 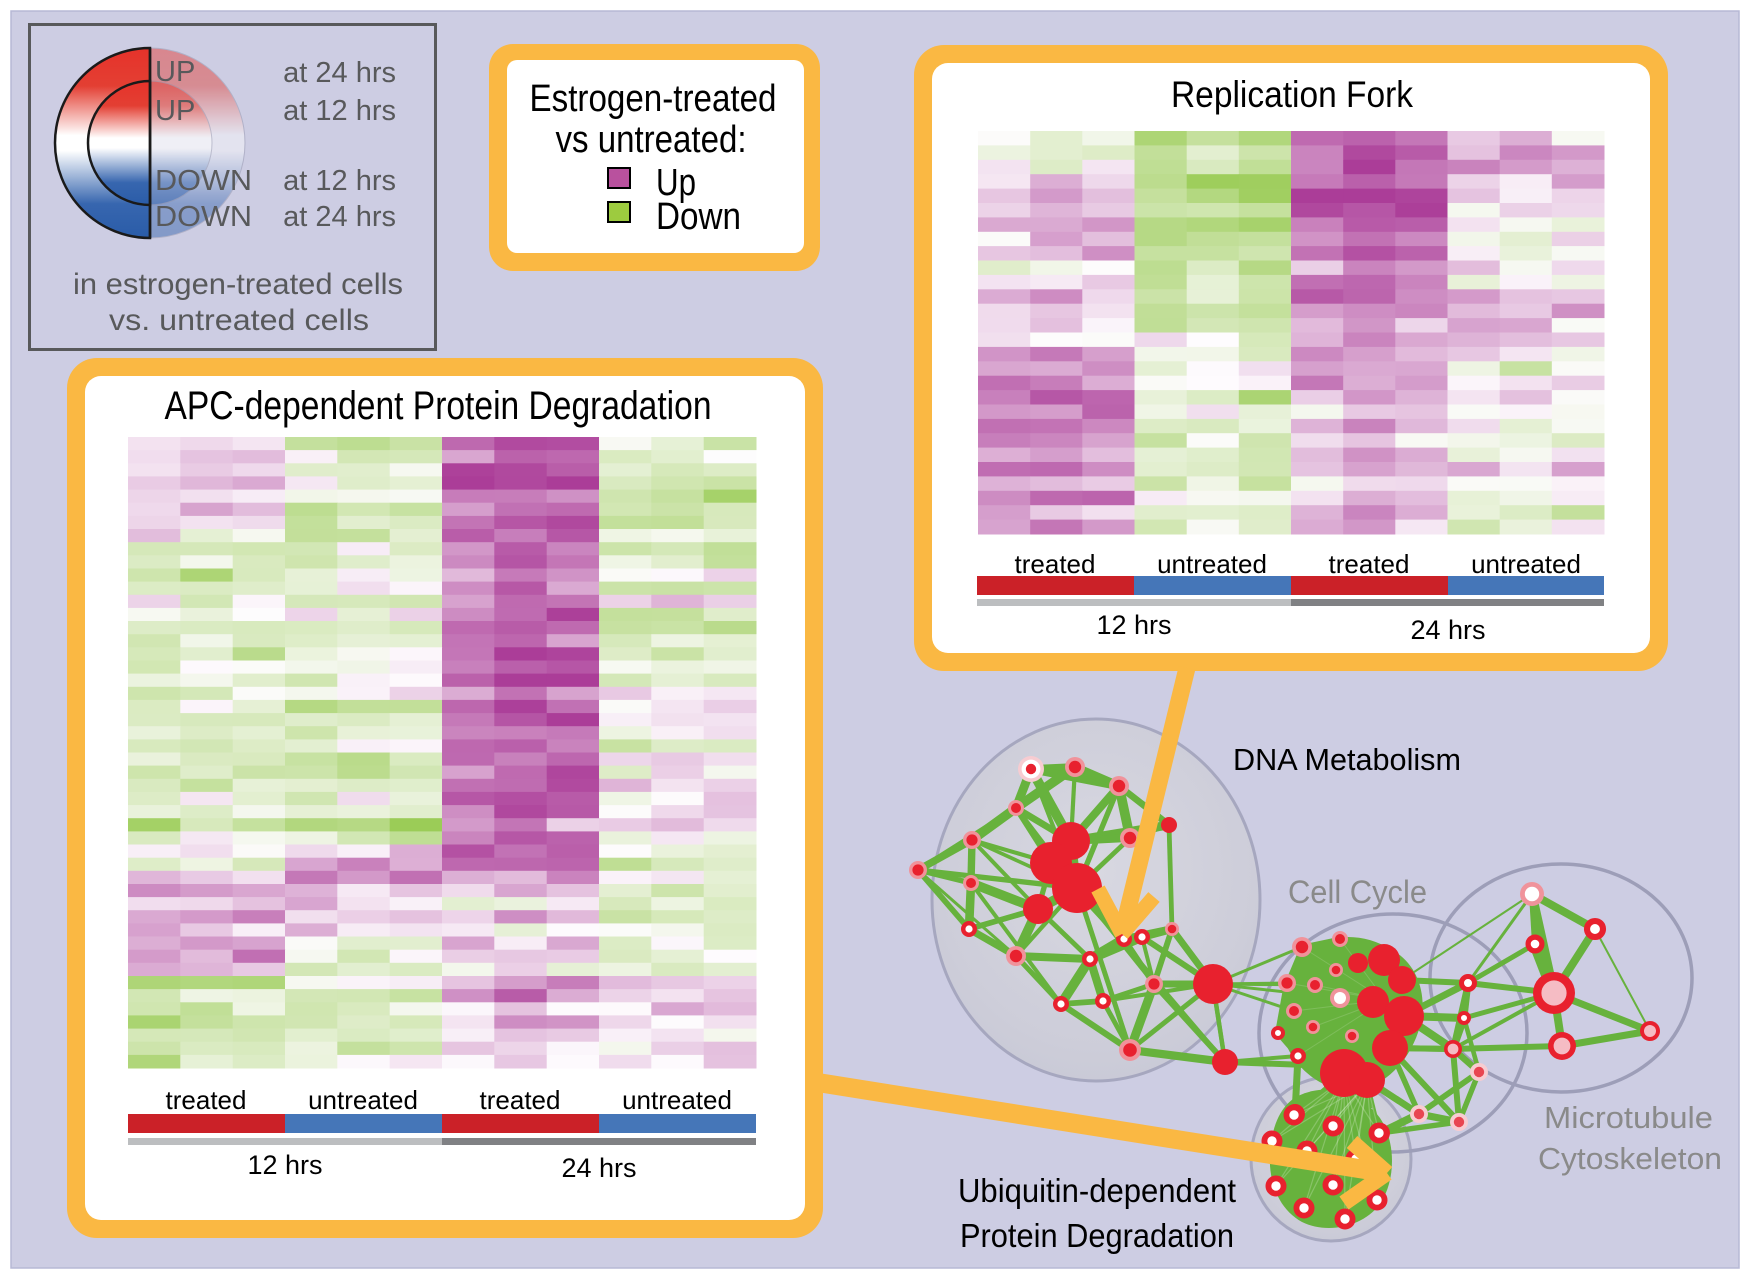 I want to click on svg-text: Cytoskeleton, so click(x=1630, y=1158).